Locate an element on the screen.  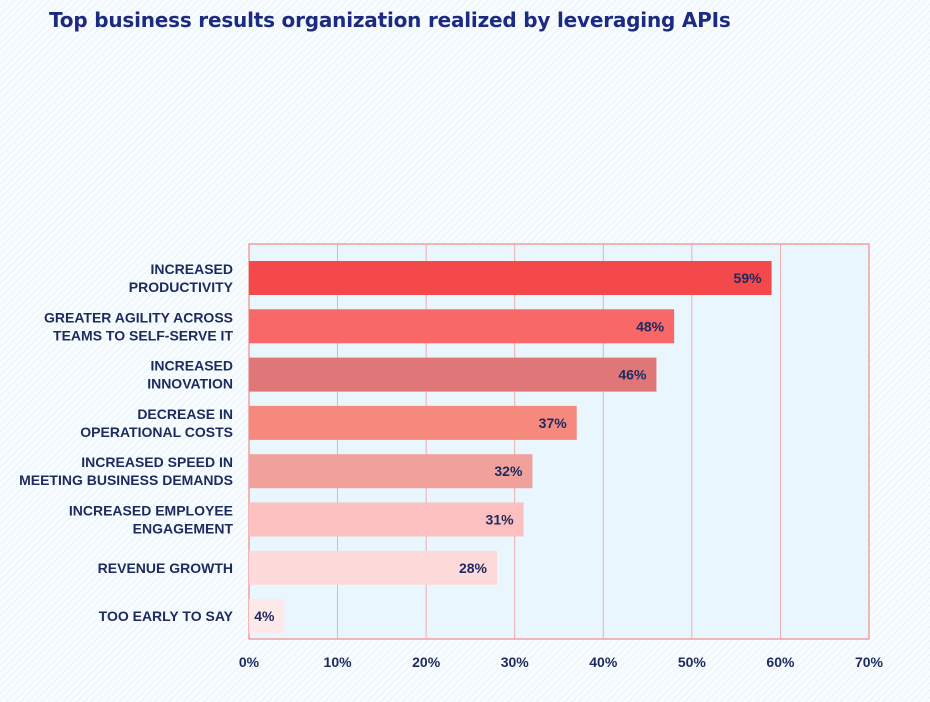
category-label: INCREASED INNOVATION is located at coordinates (190, 375).